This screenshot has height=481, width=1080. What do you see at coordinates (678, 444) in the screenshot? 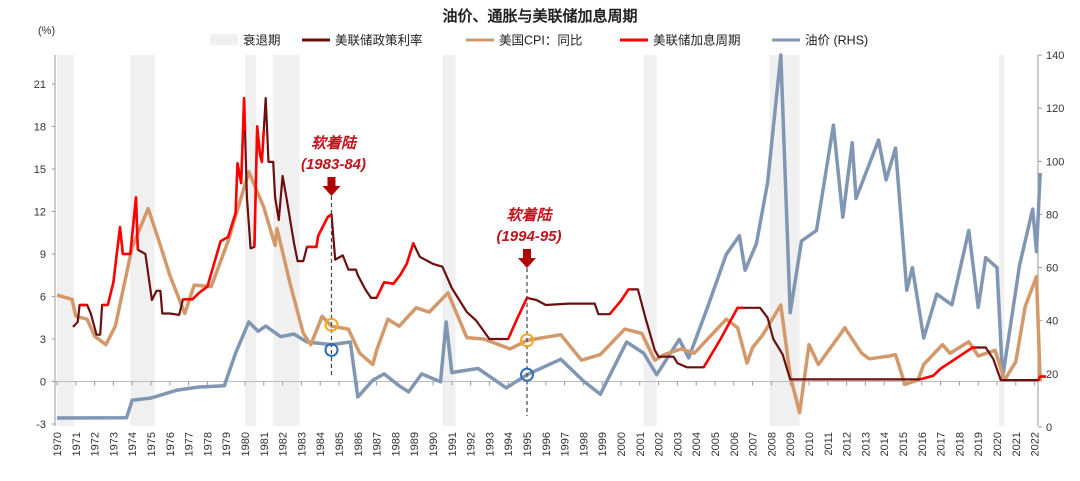
I see `x-tick-label: 2003` at bounding box center [678, 444].